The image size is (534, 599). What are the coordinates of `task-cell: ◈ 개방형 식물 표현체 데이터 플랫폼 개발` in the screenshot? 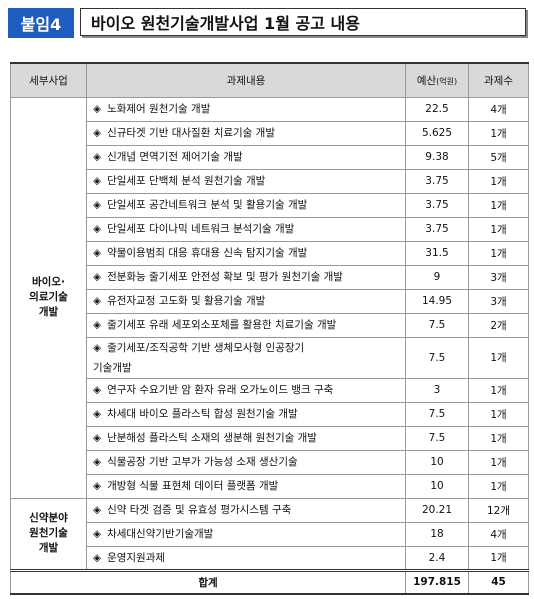 It's located at (246, 486).